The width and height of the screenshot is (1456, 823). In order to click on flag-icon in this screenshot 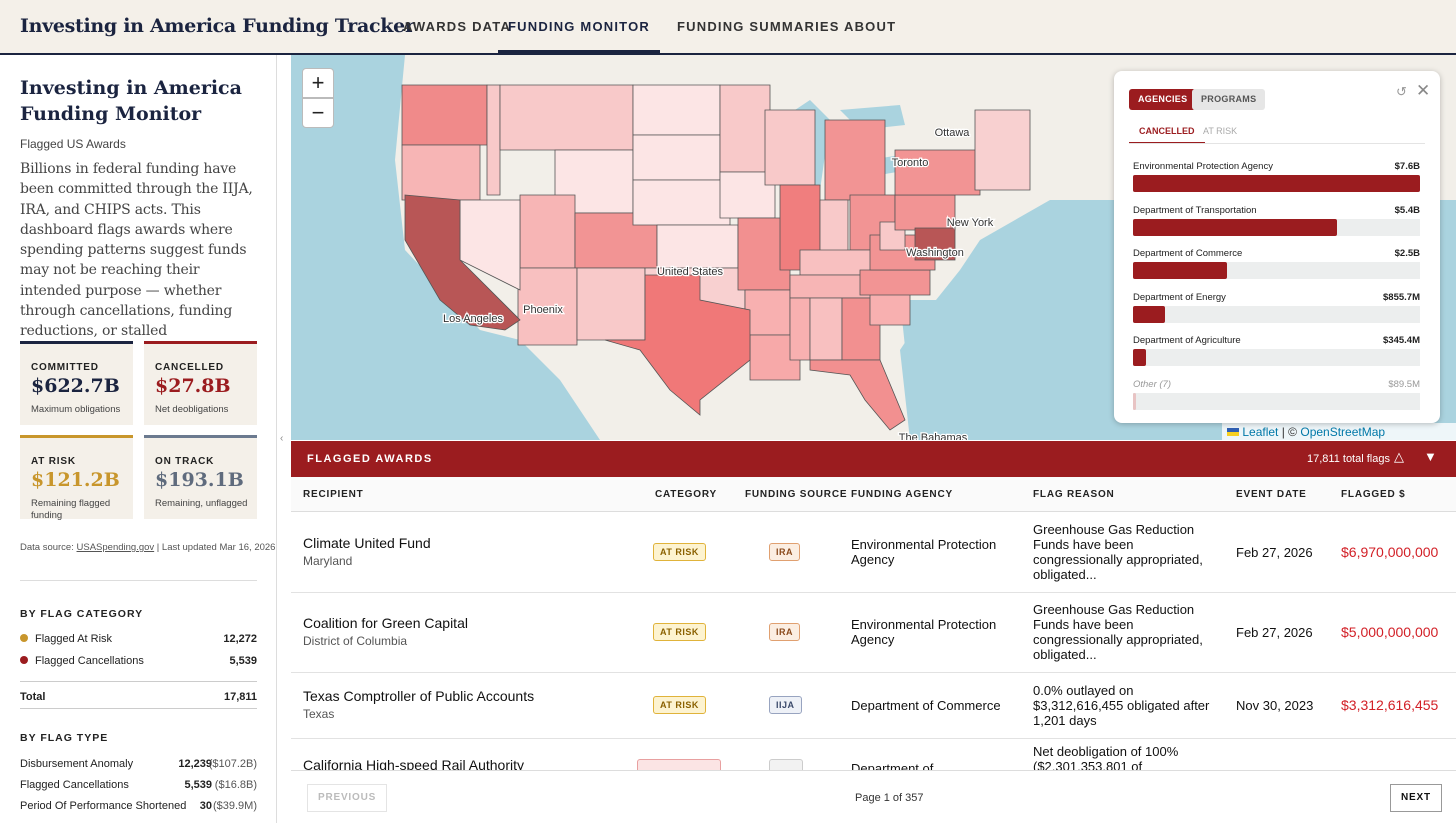, I will do `click(1233, 432)`.